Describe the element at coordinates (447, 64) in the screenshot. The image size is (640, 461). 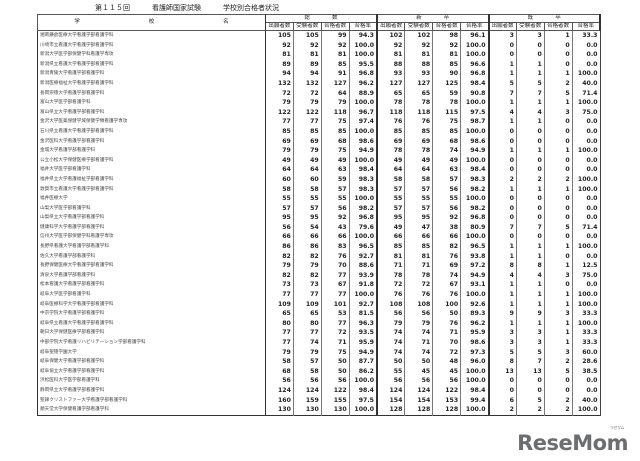
I see `passers-cell: 85` at that location.